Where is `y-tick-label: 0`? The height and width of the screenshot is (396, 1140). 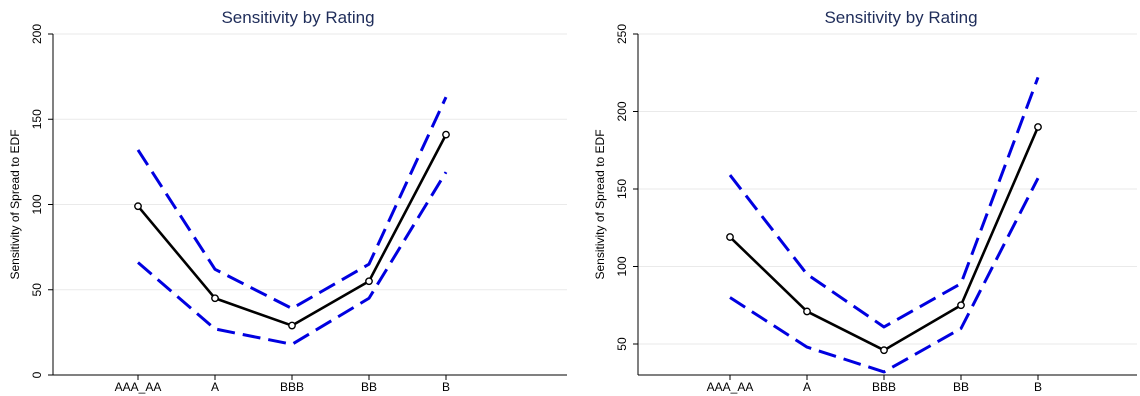 y-tick-label: 0 is located at coordinates (37, 374).